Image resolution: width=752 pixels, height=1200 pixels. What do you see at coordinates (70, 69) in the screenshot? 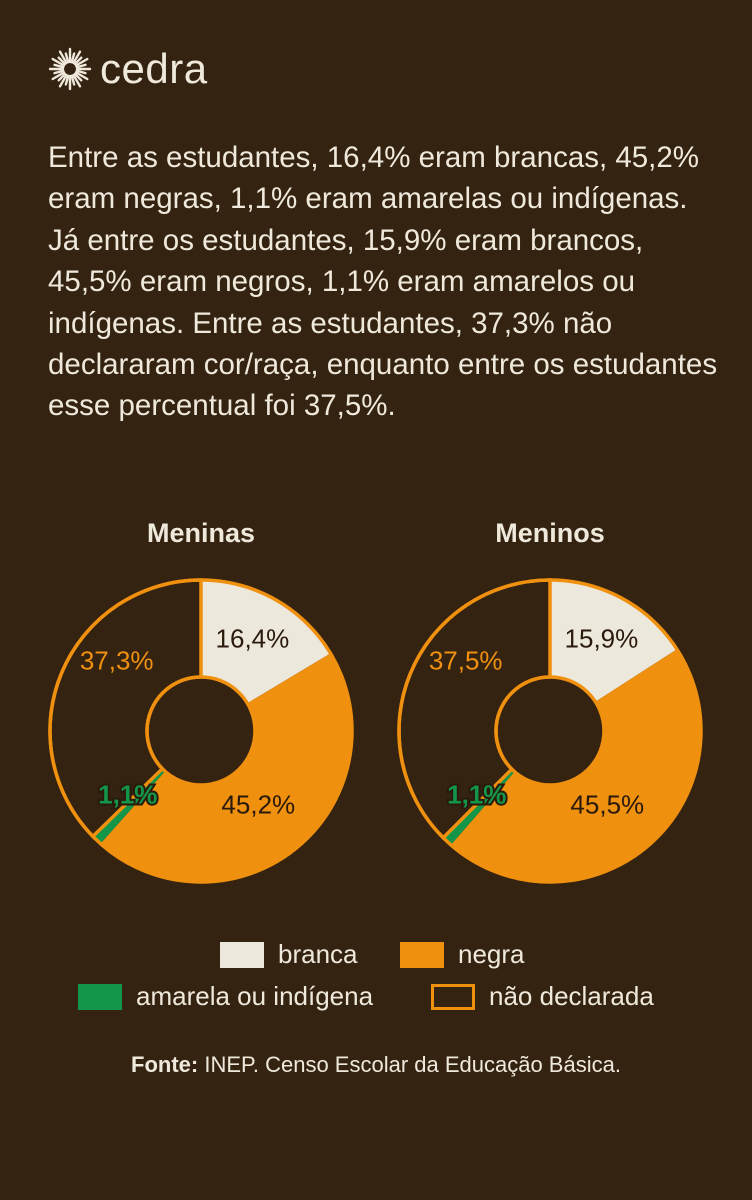
I see `sunburst-icon` at bounding box center [70, 69].